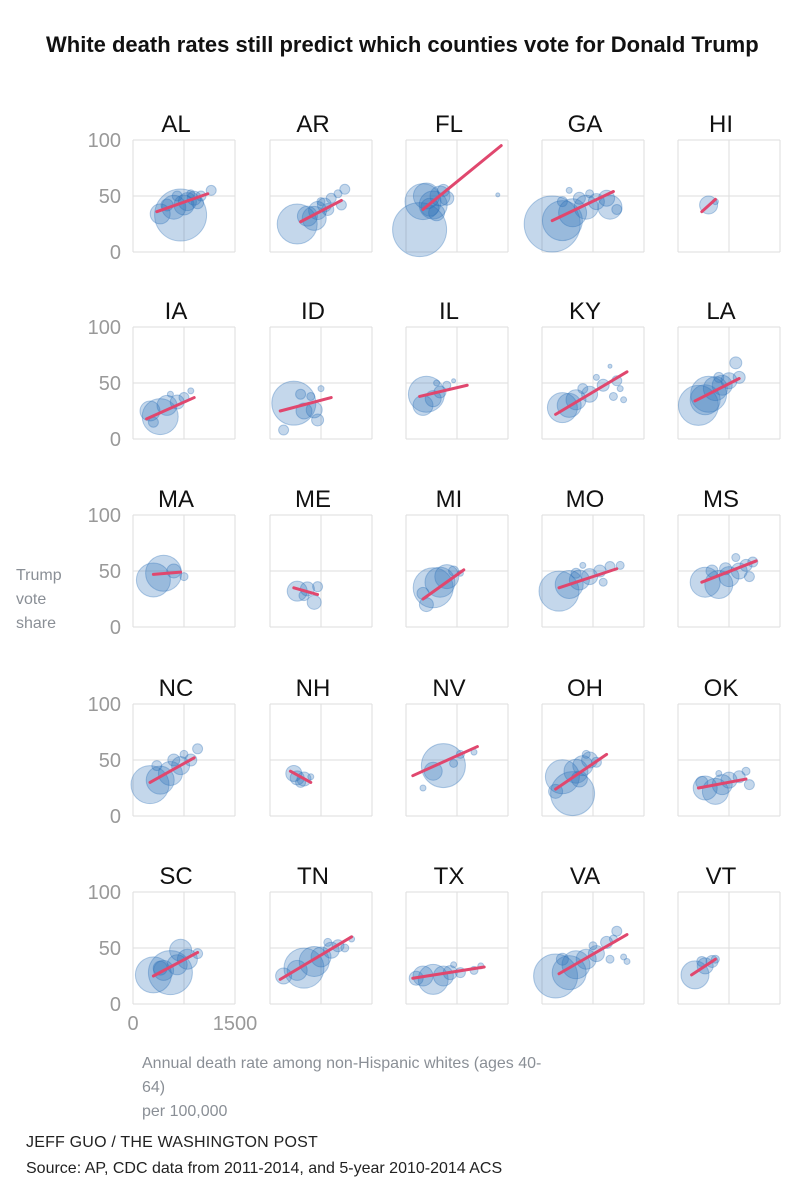 This screenshot has height=1200, width=807. Describe the element at coordinates (721, 124) in the screenshot. I see `panel-title: HI` at that location.